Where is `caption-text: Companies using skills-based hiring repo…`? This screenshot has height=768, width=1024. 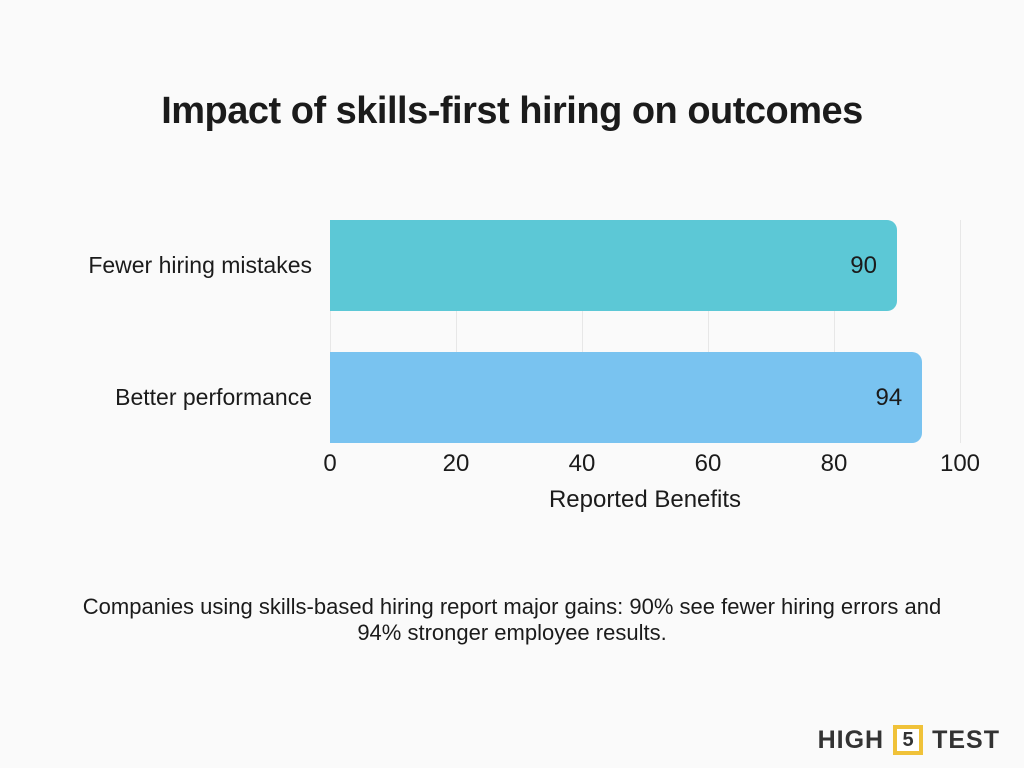
caption-text: Companies using skills-based hiring repo… is located at coordinates (512, 619).